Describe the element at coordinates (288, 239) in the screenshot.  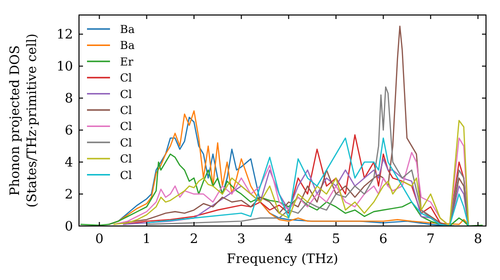
I see `x-tick-label: 4` at that location.